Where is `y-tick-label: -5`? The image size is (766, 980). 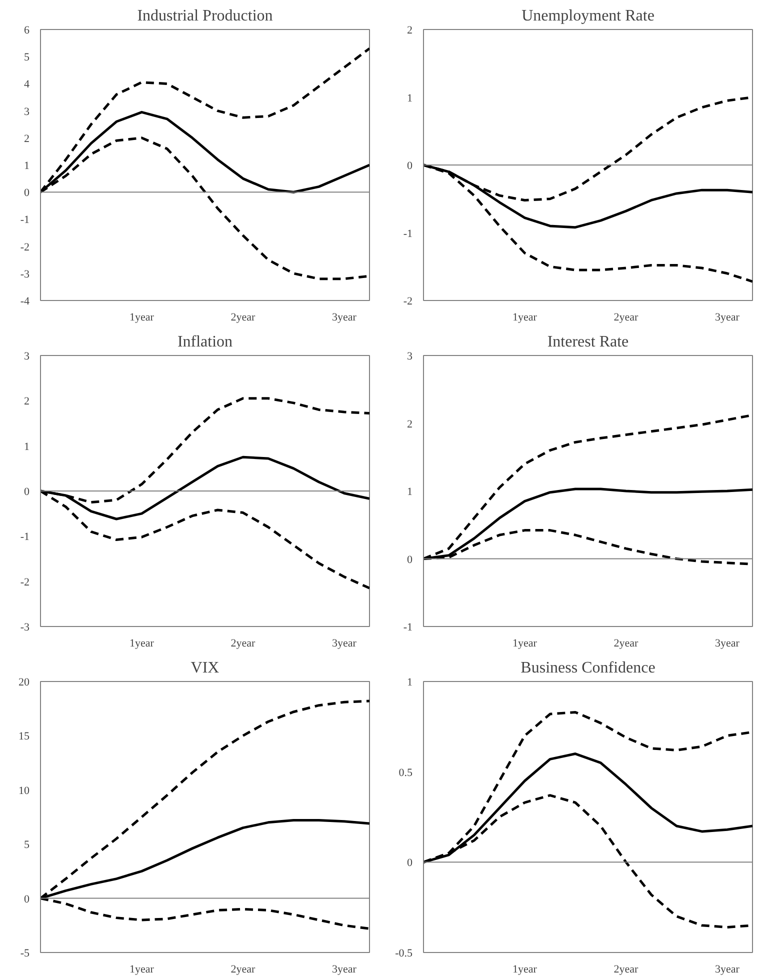
y-tick-label: -5 is located at coordinates (25, 954).